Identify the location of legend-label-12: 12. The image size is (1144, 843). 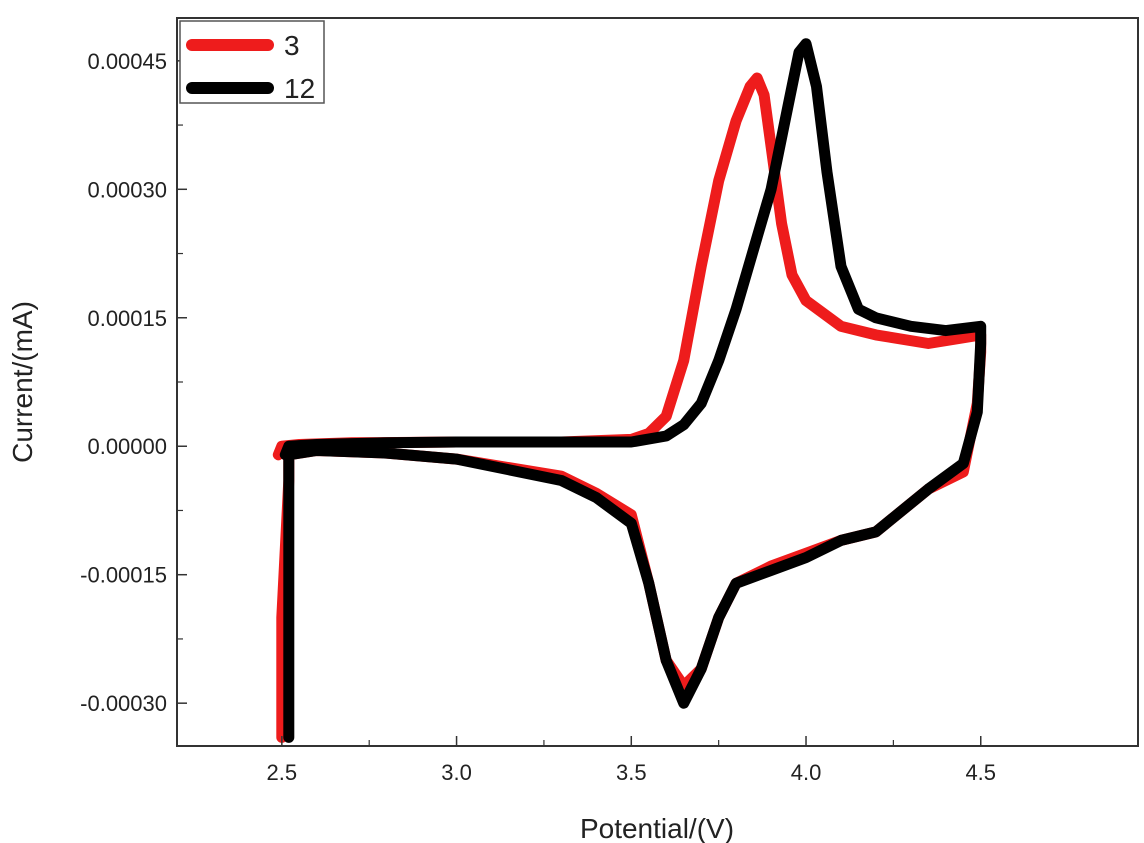
(299, 88).